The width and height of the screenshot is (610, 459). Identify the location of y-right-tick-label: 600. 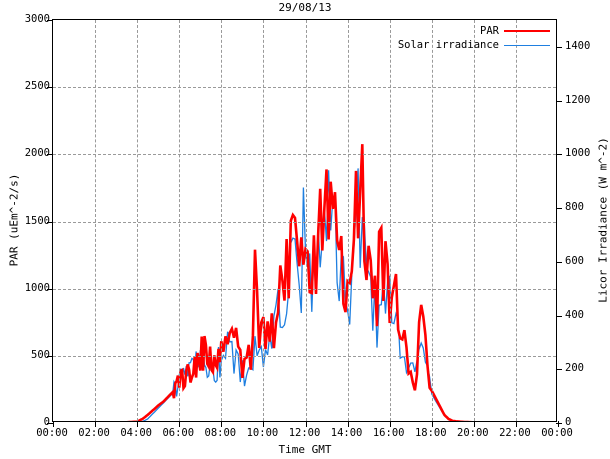
(574, 260).